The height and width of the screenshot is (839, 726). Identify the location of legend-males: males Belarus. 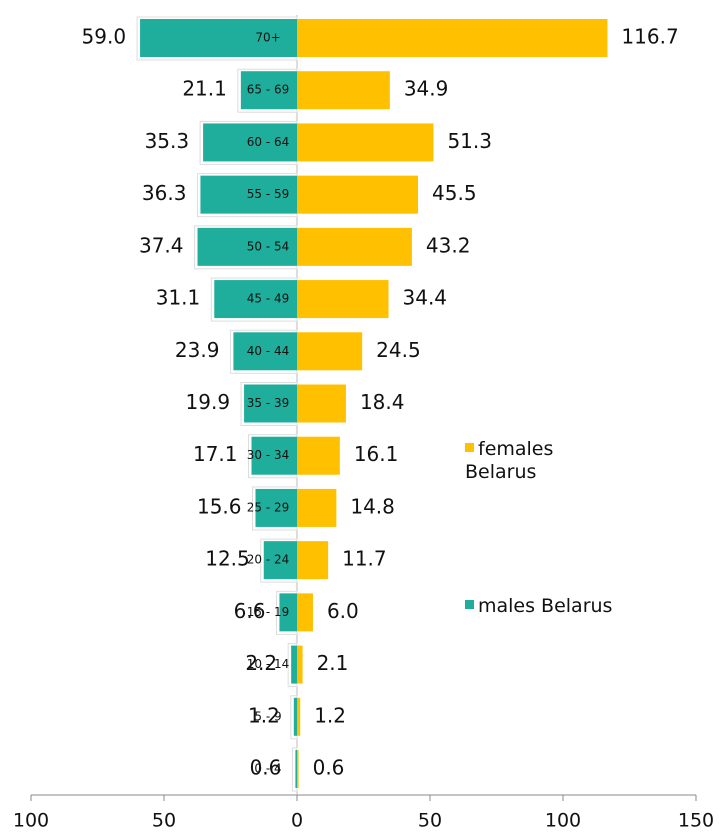
(538, 606).